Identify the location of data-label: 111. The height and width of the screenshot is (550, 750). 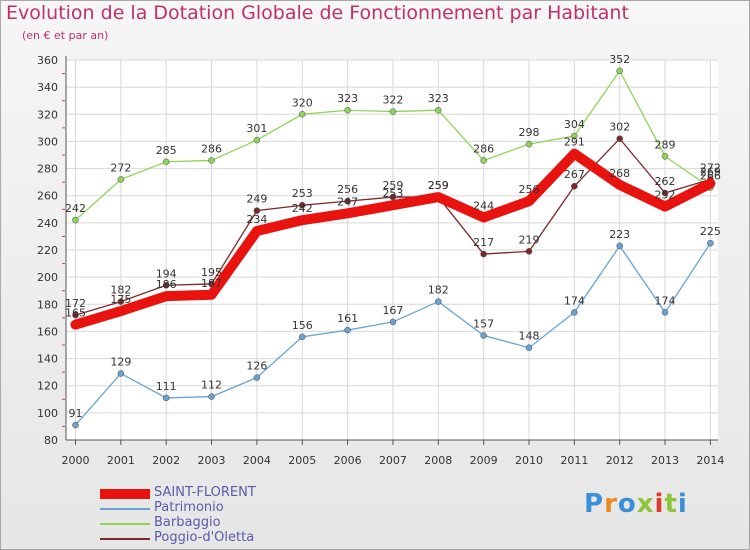
(166, 386).